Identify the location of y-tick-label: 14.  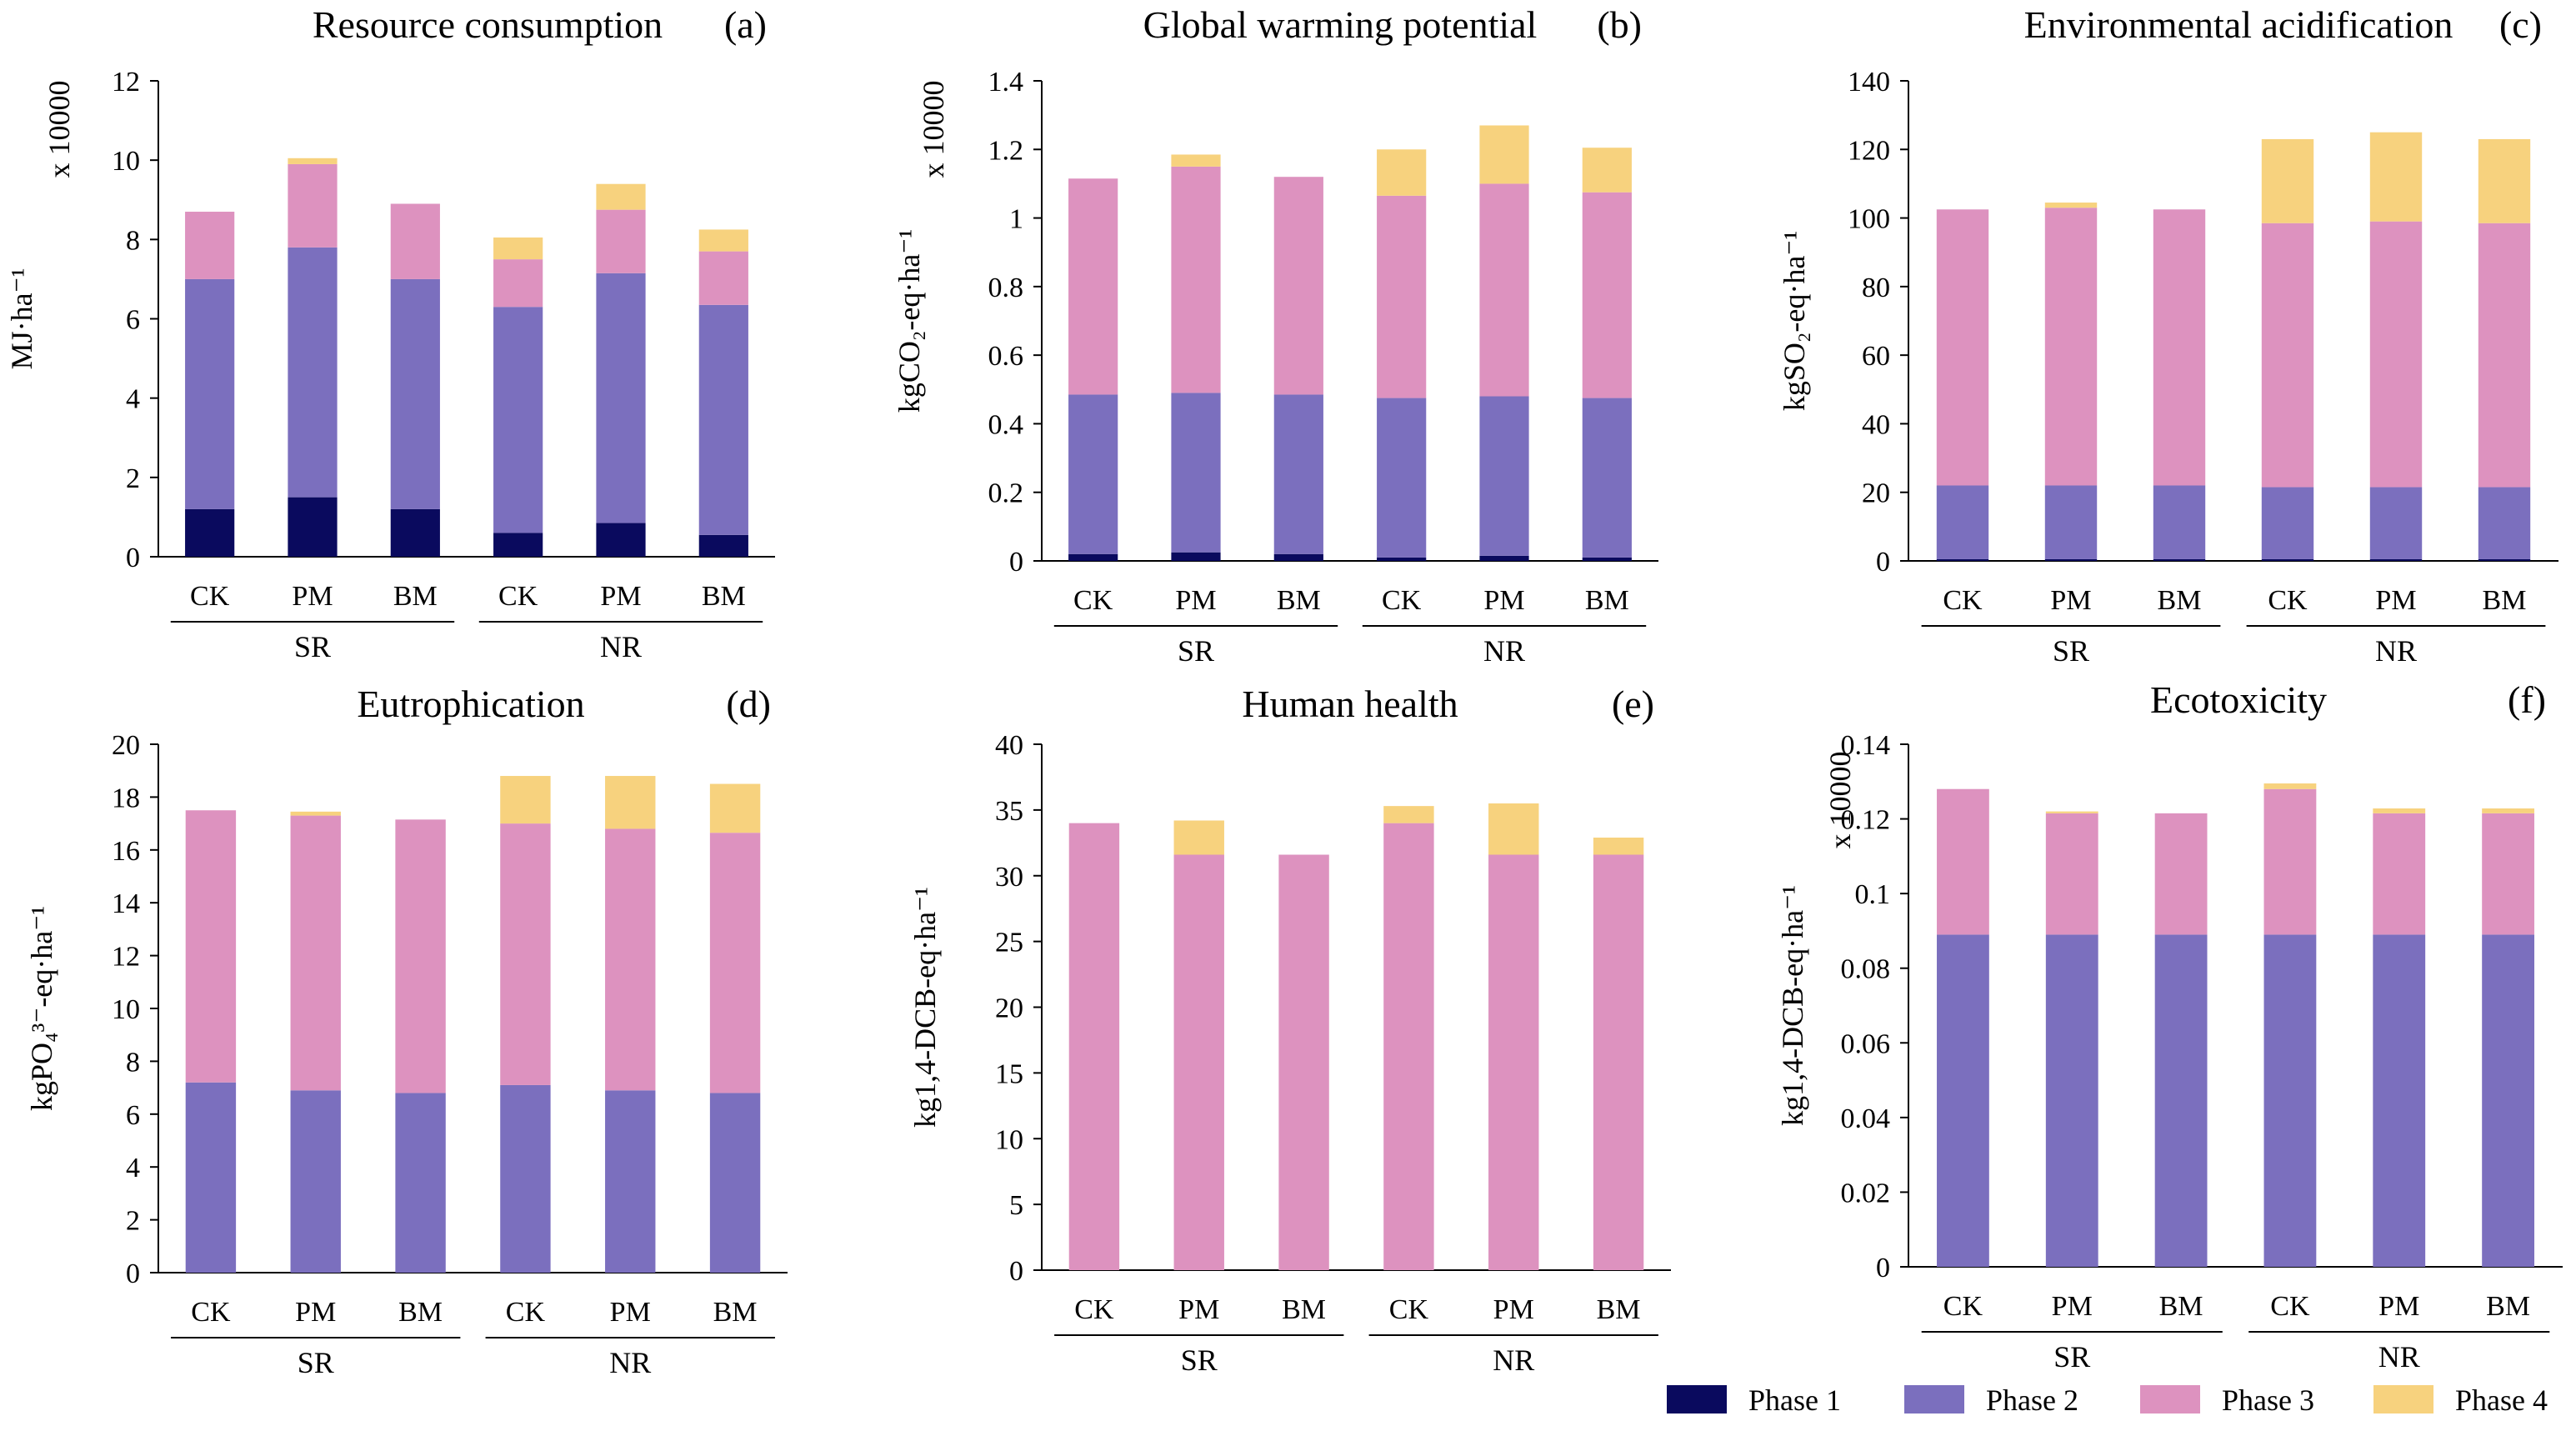
(126, 904).